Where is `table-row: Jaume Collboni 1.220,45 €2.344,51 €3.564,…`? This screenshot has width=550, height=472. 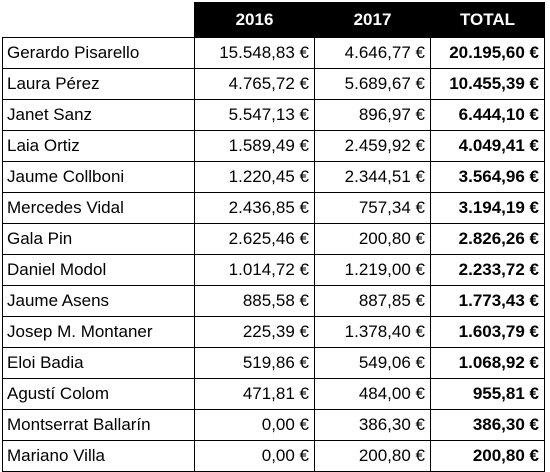 table-row: Jaume Collboni 1.220,45 €2.344,51 €3.564,… is located at coordinates (273, 177).